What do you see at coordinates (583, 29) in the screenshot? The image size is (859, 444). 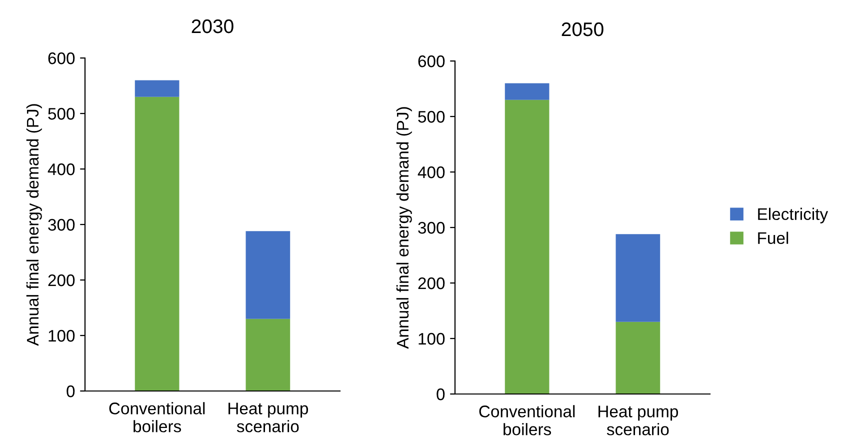 I see `chart-title: 2050` at bounding box center [583, 29].